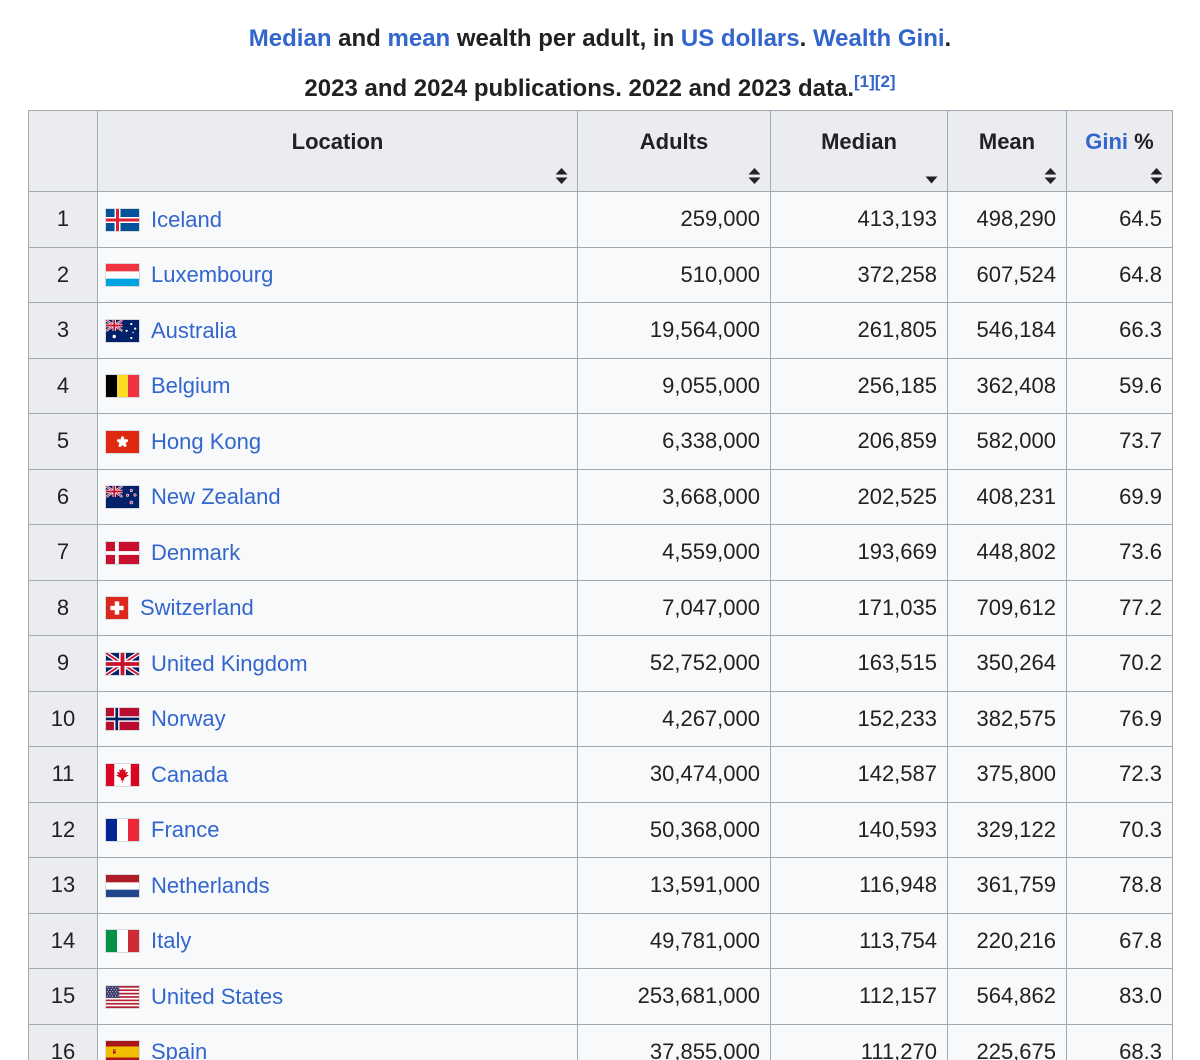 This screenshot has width=1200, height=1060. Describe the element at coordinates (1119, 996) in the screenshot. I see `gini-cell: 83.0` at that location.